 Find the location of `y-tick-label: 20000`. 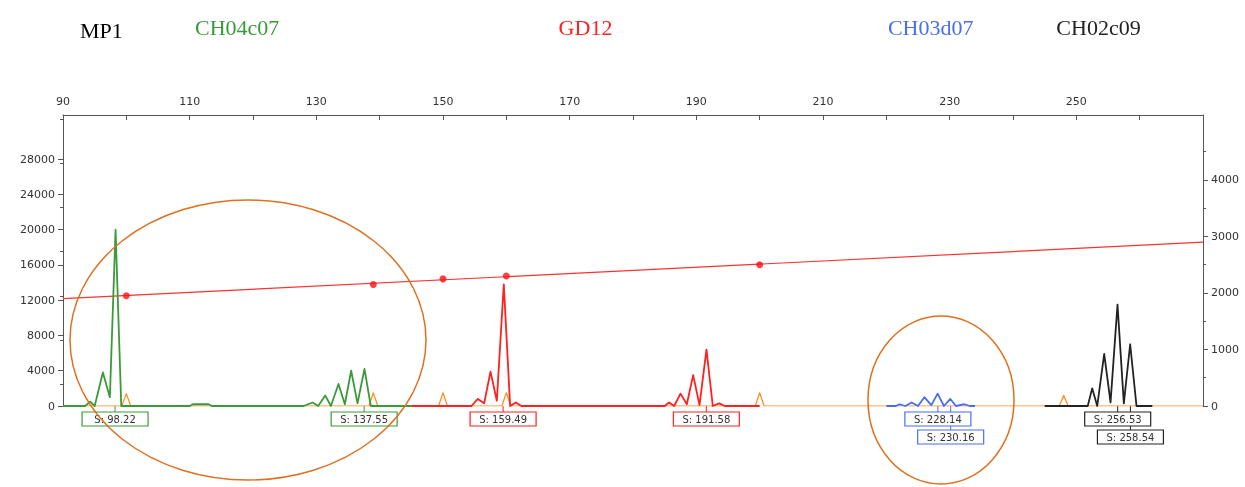

y-tick-label: 20000 is located at coordinates (37, 230).